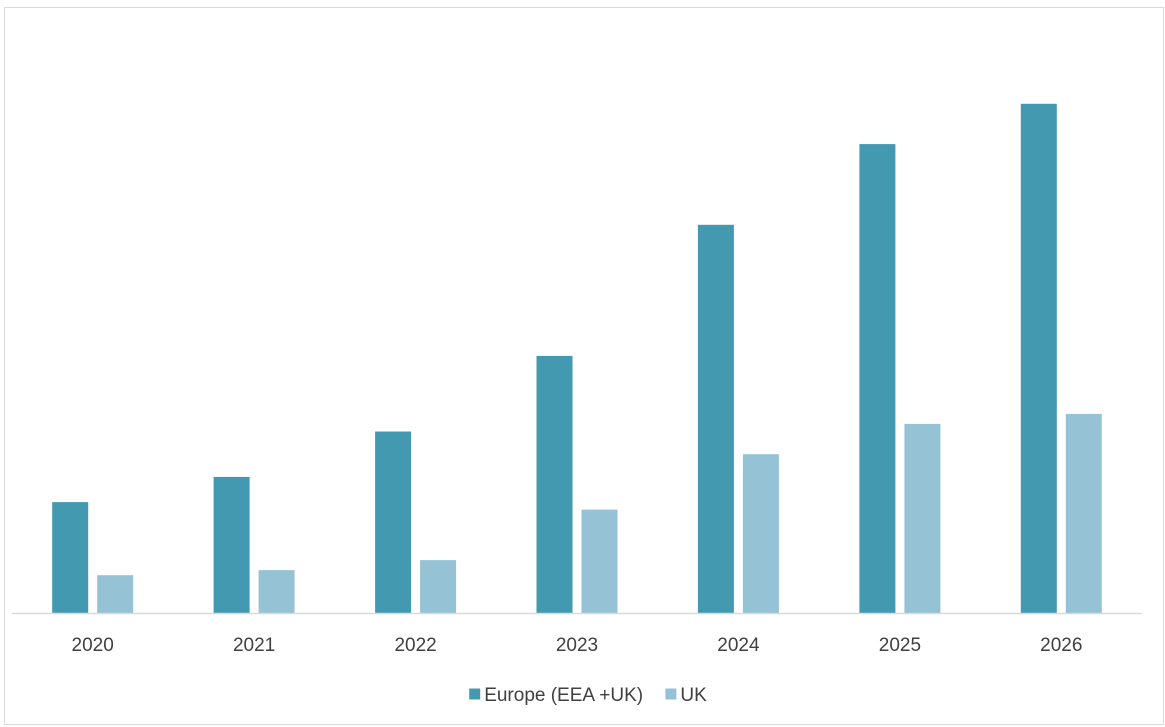  What do you see at coordinates (738, 645) in the screenshot?
I see `x-tick-label-2024: 2024` at bounding box center [738, 645].